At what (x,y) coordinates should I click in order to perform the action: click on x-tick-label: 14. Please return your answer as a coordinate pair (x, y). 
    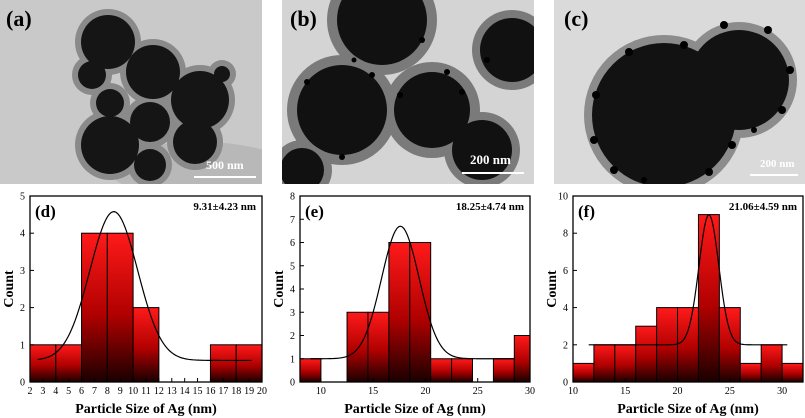
    Looking at the image, I should click on (185, 391).